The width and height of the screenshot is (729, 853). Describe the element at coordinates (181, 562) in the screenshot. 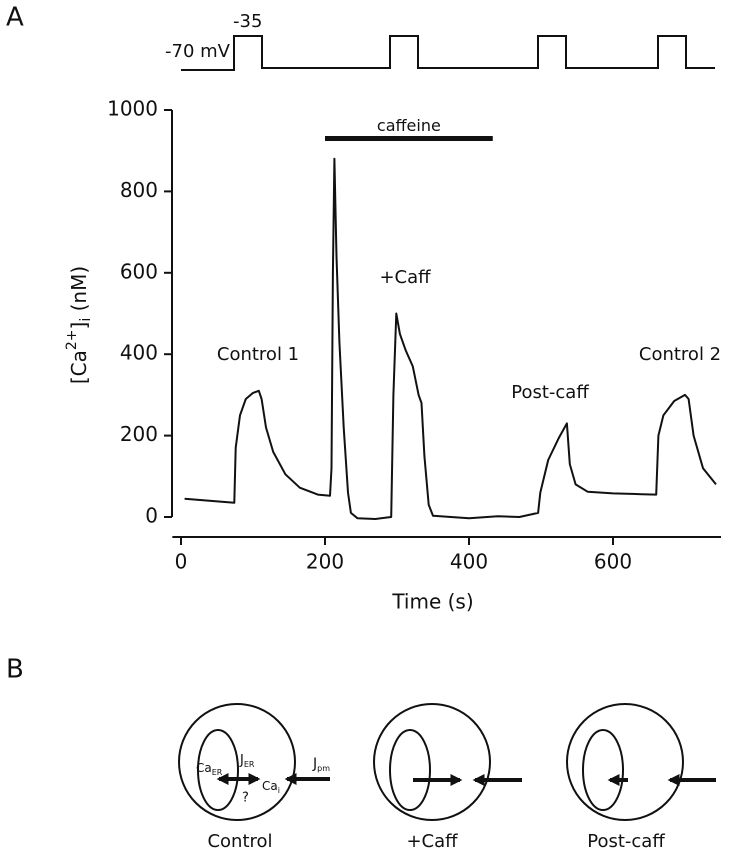

I see `x-tick-label: 0` at that location.